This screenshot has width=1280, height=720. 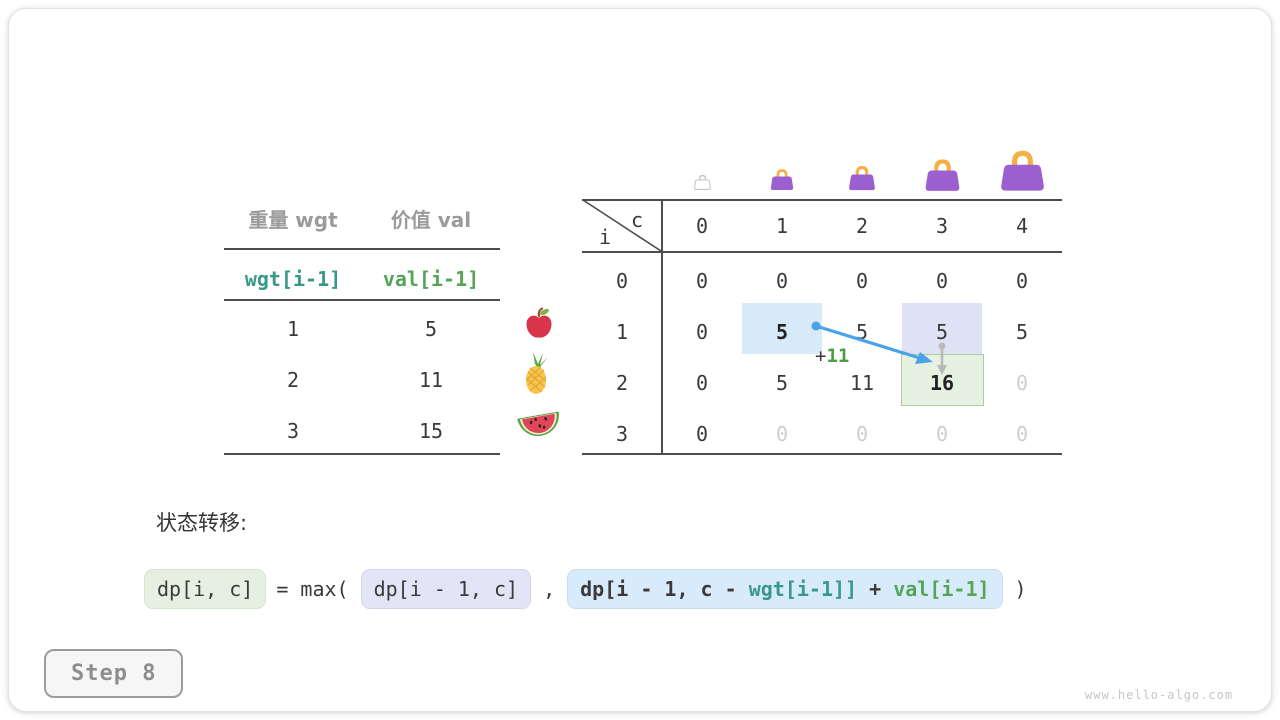 I want to click on dp-col-1: 1, so click(x=782, y=226).